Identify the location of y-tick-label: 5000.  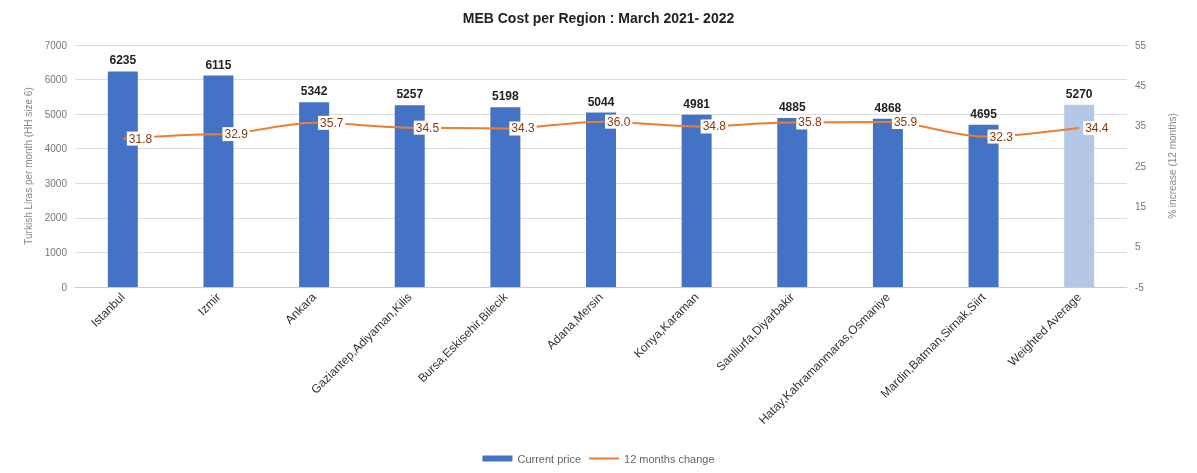
(56, 114).